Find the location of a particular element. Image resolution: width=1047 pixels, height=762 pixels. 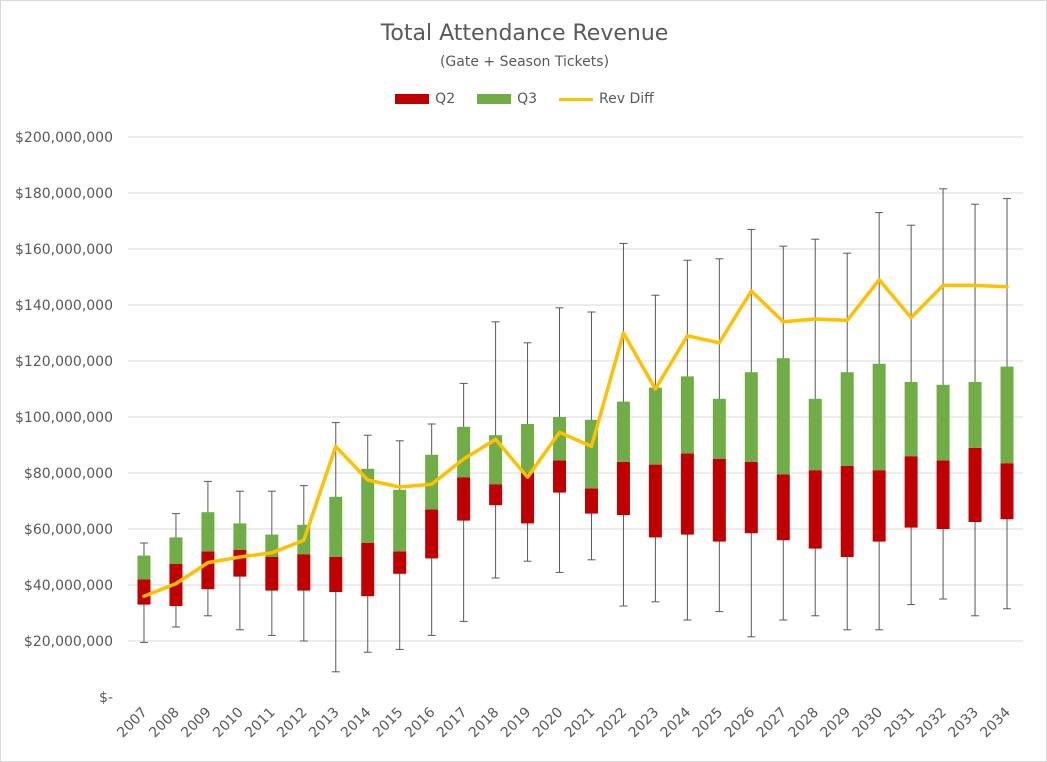

y-tick-label: $160,000,000 is located at coordinates (64, 250).